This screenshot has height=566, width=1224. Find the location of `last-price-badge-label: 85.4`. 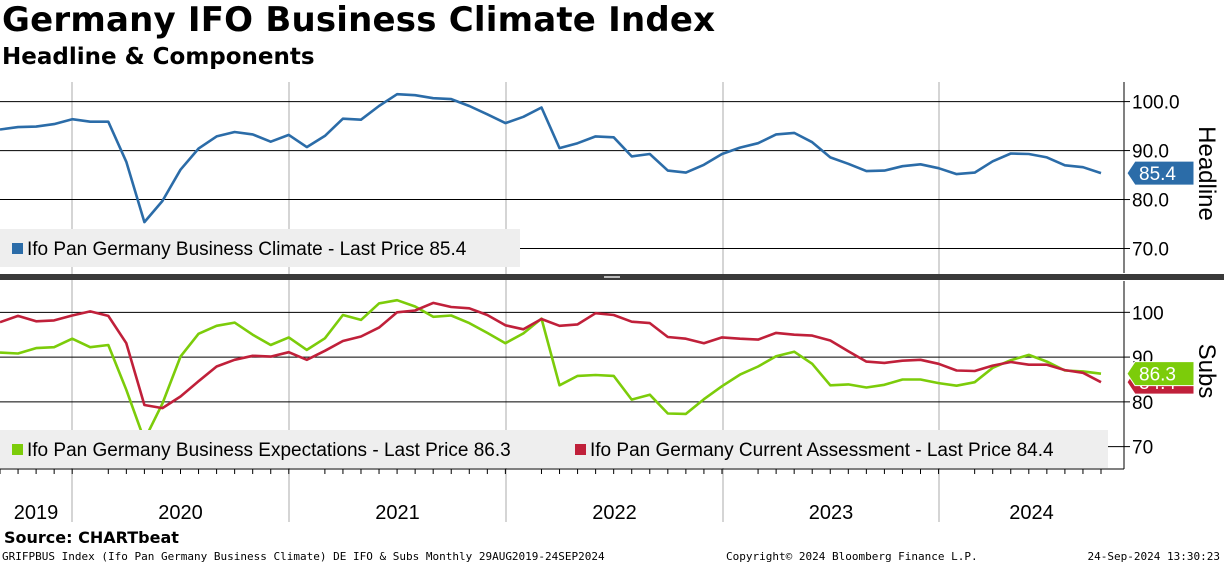

last-price-badge-label: 85.4 is located at coordinates (1157, 174).